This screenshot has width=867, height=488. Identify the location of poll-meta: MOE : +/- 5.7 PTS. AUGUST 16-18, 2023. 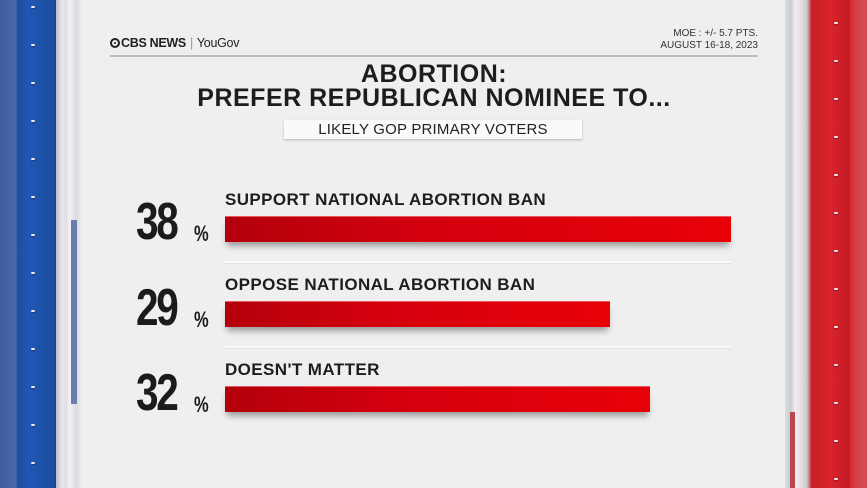
(709, 40).